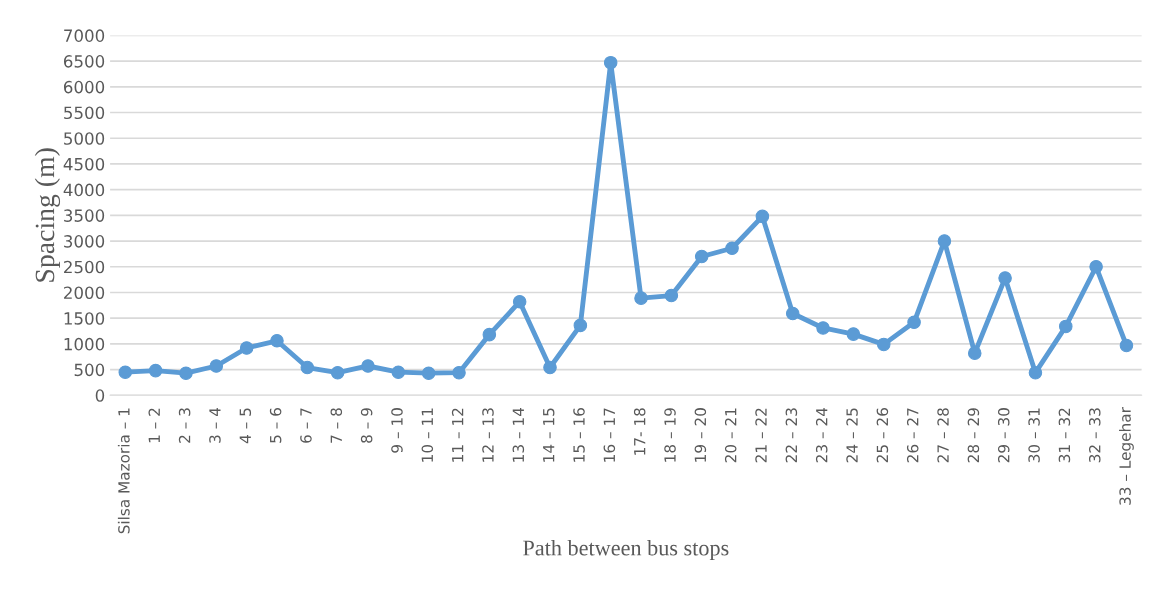 This screenshot has height=590, width=1159. I want to click on x-tick-label: 10 – 11, so click(427, 435).